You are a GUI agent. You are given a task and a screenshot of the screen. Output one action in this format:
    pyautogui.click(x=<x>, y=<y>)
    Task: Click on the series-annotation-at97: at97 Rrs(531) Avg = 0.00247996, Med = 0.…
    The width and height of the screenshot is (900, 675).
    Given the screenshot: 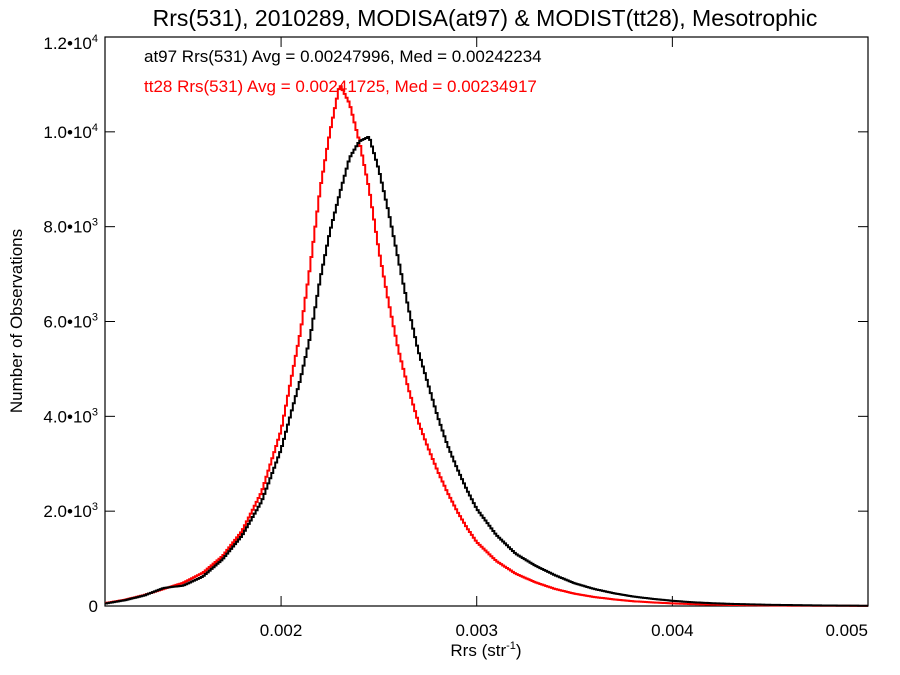 What is the action you would take?
    pyautogui.click(x=343, y=56)
    